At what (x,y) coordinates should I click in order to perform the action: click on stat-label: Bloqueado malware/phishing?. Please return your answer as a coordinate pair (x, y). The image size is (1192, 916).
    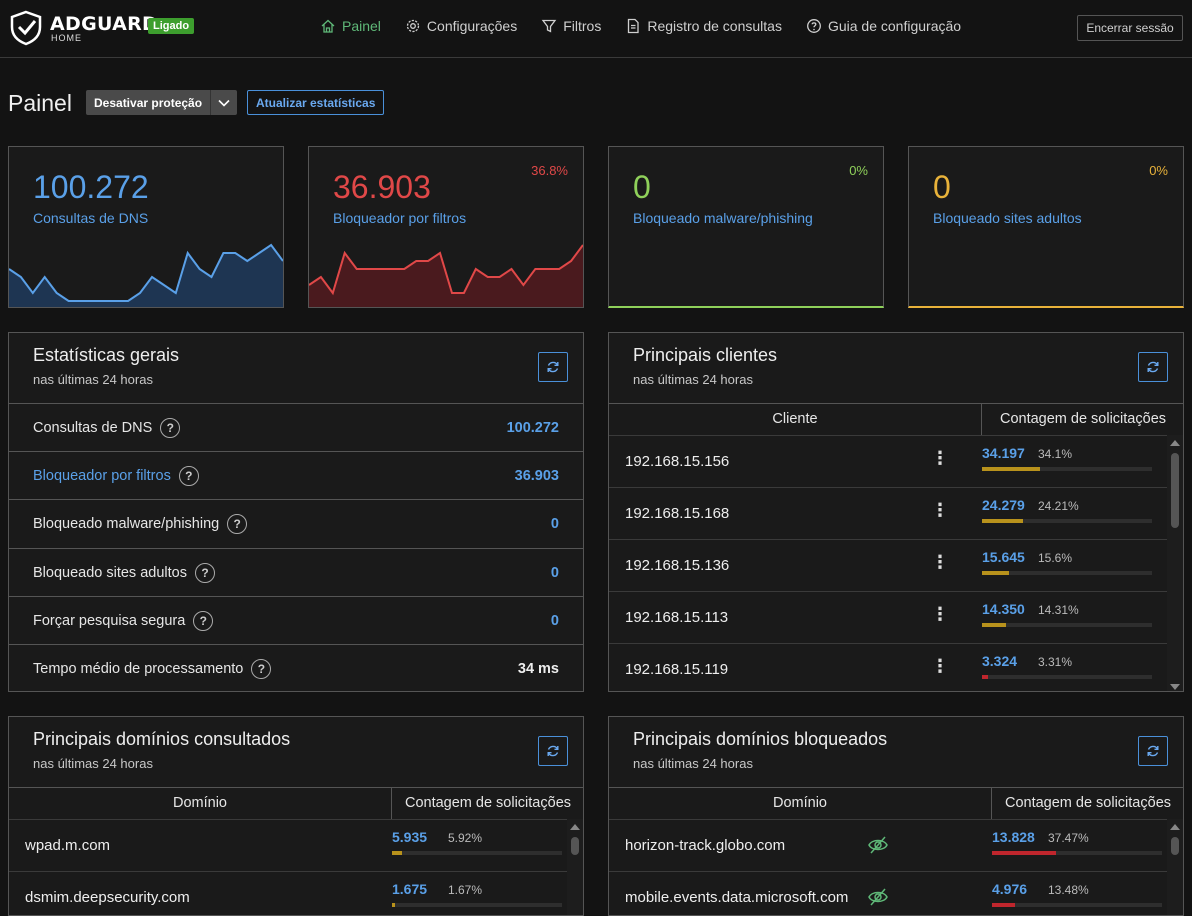
    Looking at the image, I should click on (140, 523).